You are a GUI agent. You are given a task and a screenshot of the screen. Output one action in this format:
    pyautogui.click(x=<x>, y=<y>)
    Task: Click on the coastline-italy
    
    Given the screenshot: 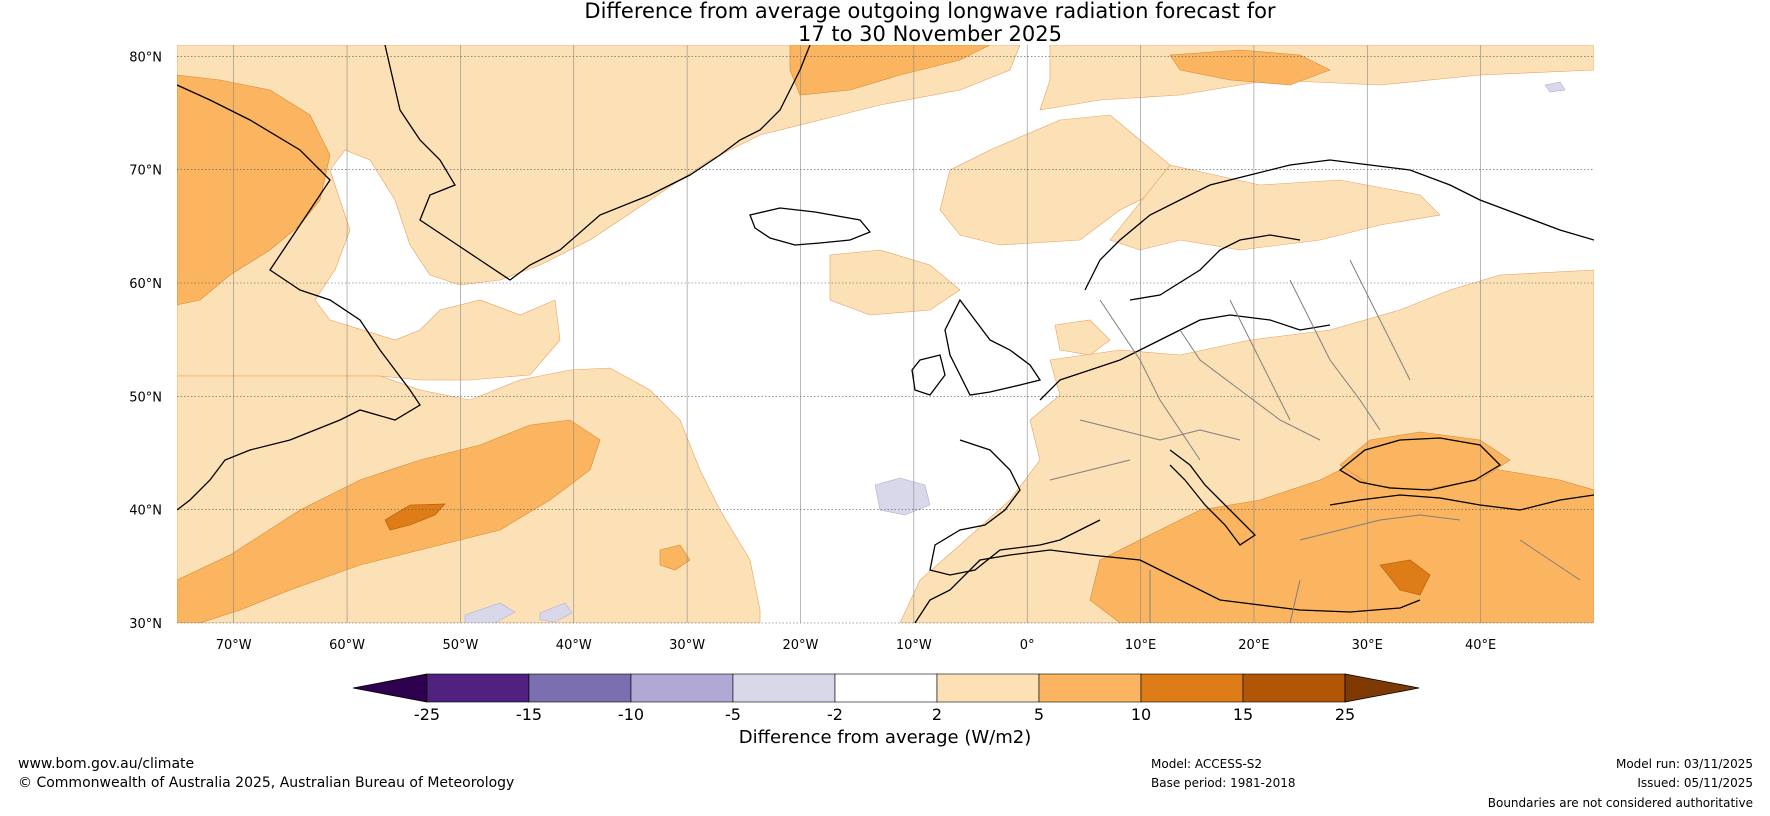 What is the action you would take?
    pyautogui.click(x=1213, y=497)
    